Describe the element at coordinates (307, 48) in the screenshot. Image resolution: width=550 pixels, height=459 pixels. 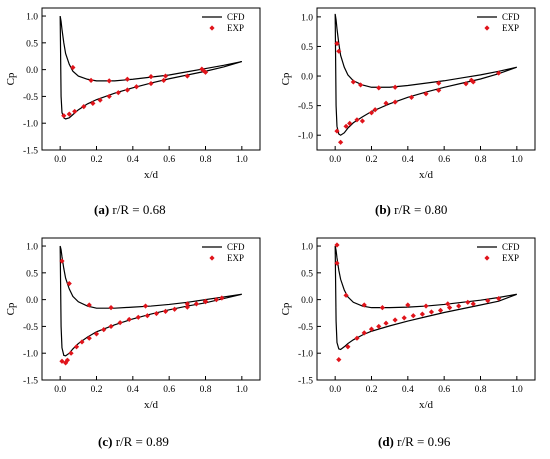
I see `y-tick-label-b-3: 0.5` at that location.